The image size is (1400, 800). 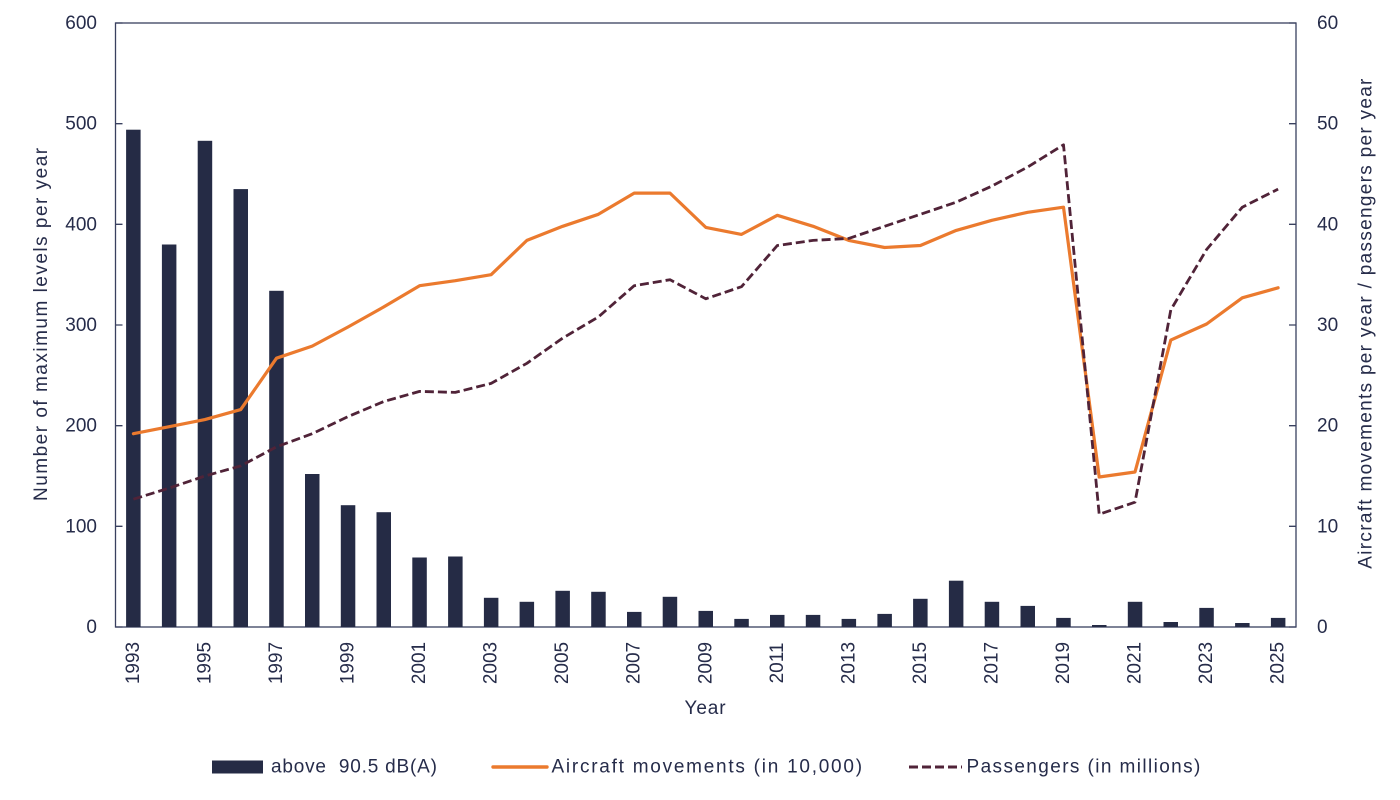 I want to click on svg-text: 2007, so click(x=634, y=663).